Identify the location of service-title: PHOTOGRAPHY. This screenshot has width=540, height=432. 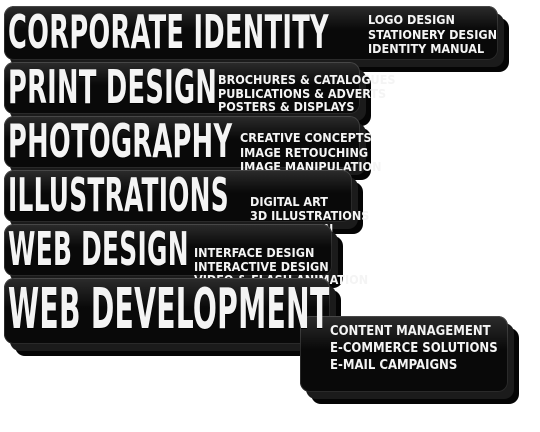
(120, 141).